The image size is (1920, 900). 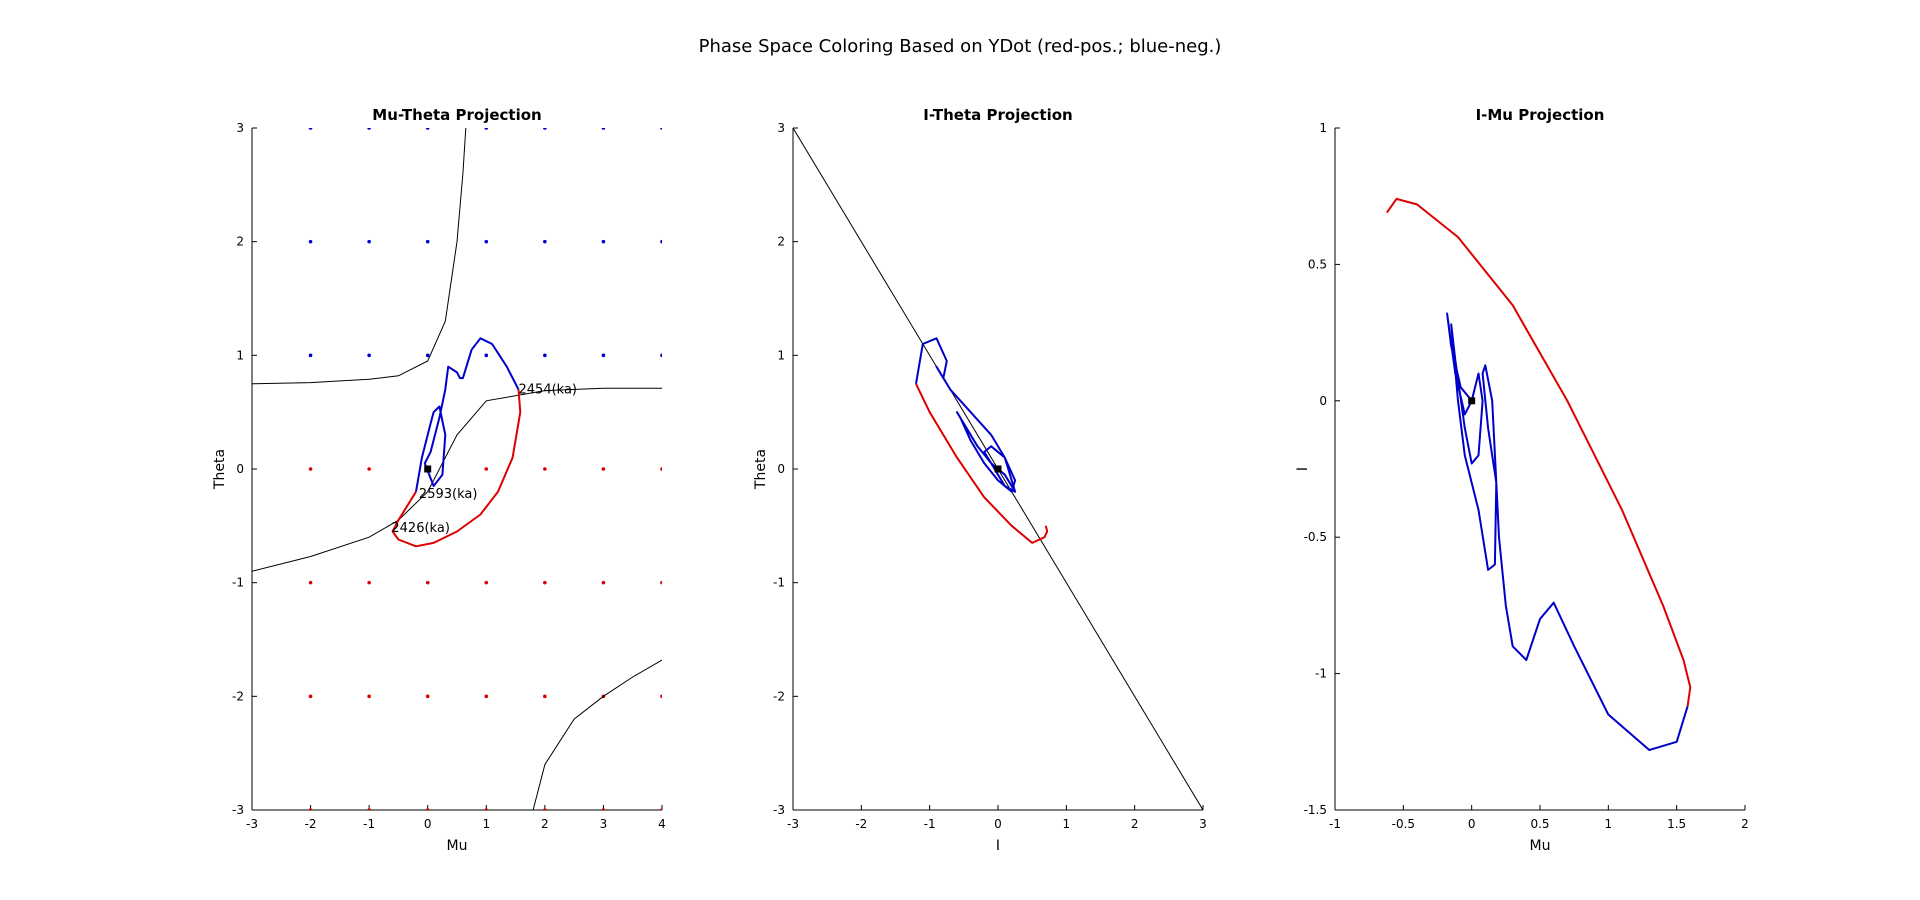 What do you see at coordinates (252, 824) in the screenshot?
I see `x-tick-label: -3` at bounding box center [252, 824].